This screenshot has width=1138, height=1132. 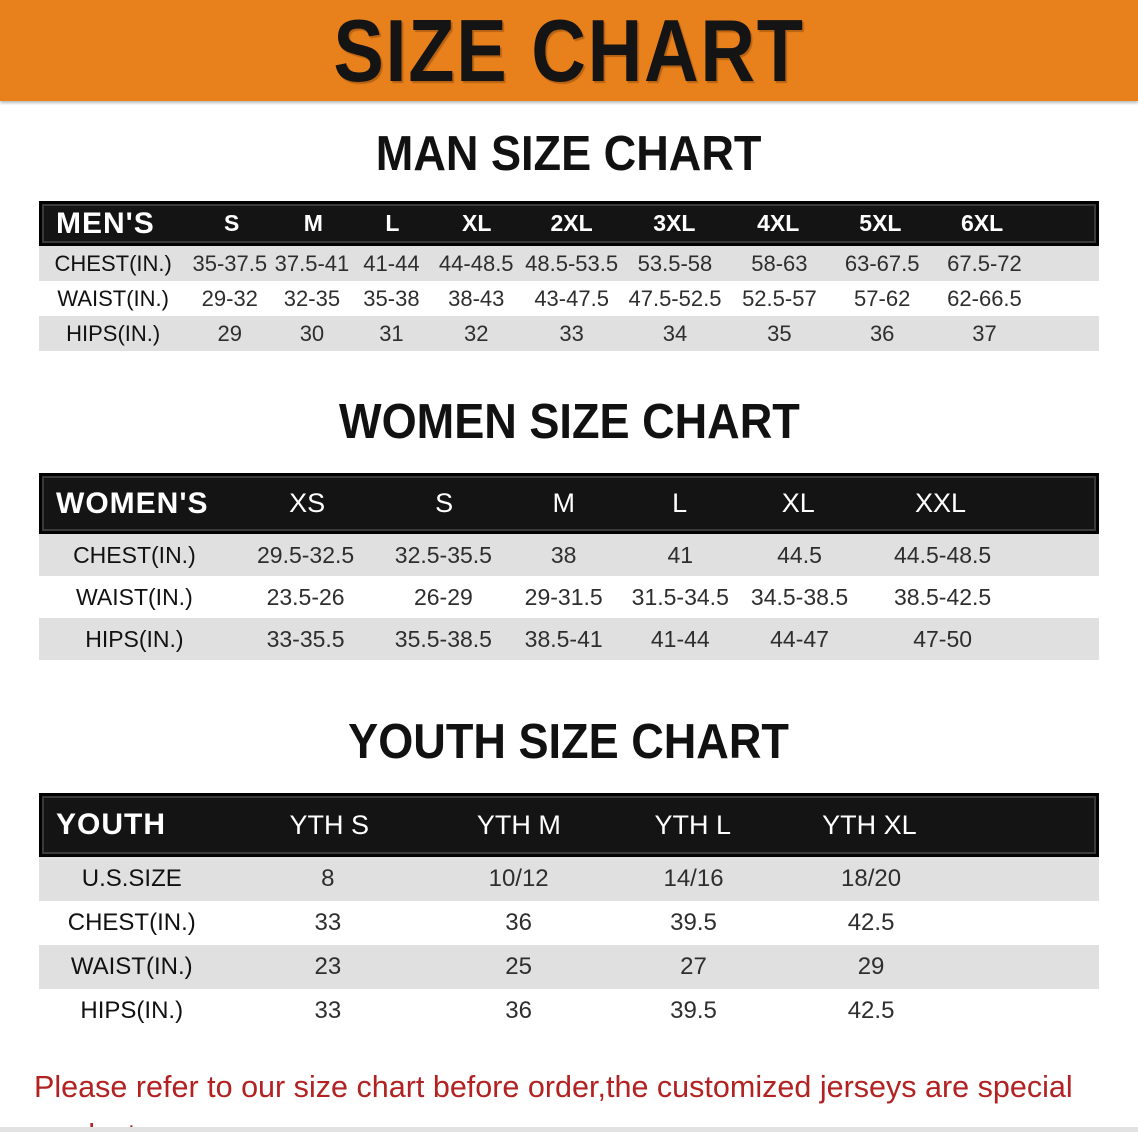 What do you see at coordinates (131, 922) in the screenshot?
I see `youth-chest-row-label: CHEST(IN.)` at bounding box center [131, 922].